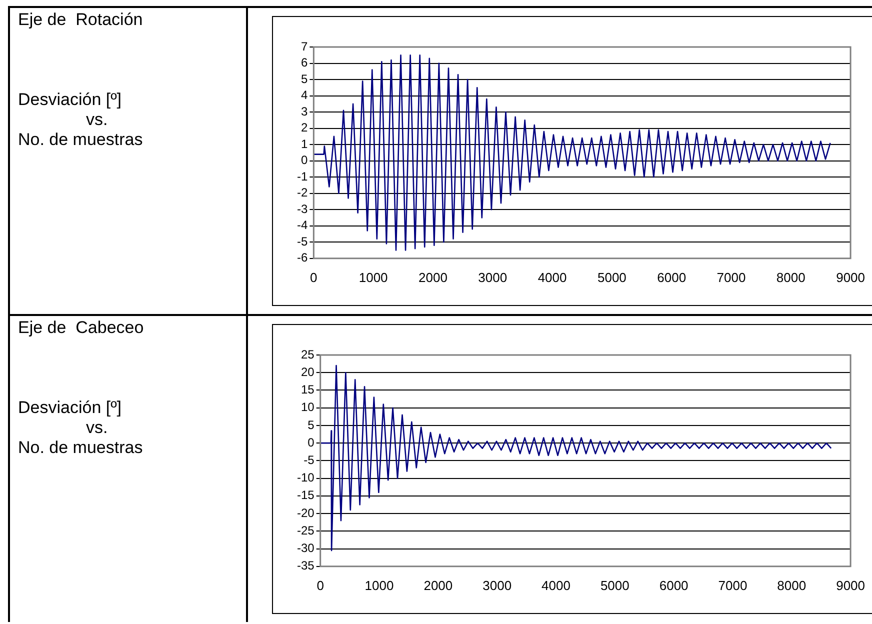  What do you see at coordinates (304, 95) in the screenshot?
I see `y-tick-label: 4` at bounding box center [304, 95].